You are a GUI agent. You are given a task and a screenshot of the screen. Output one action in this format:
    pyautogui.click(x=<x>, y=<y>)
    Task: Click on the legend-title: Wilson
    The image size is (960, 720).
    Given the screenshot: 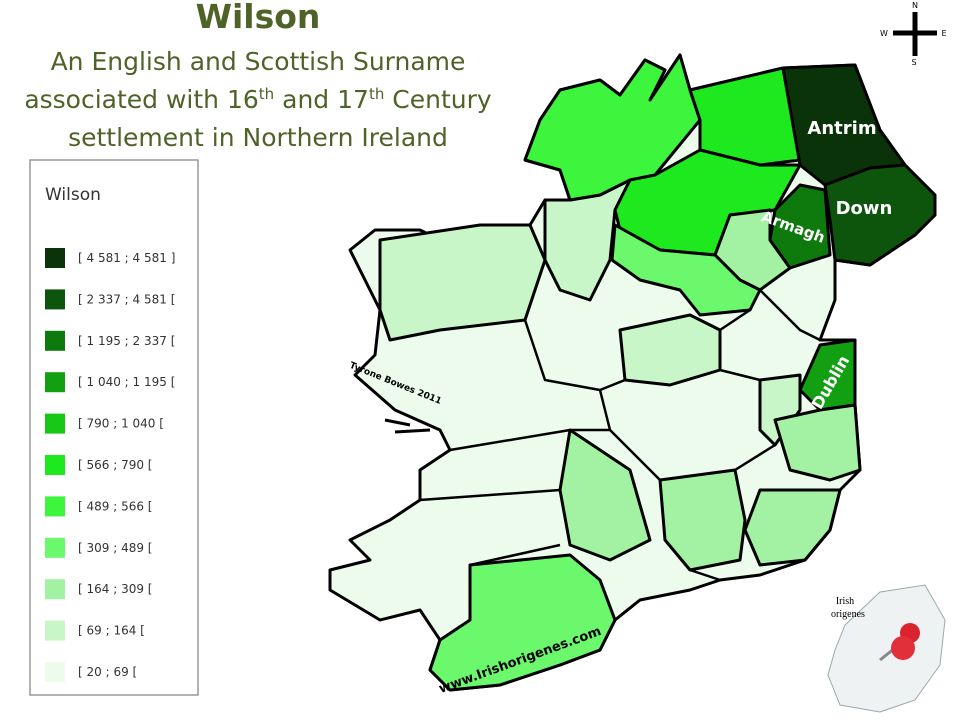 What is the action you would take?
    pyautogui.click(x=73, y=195)
    